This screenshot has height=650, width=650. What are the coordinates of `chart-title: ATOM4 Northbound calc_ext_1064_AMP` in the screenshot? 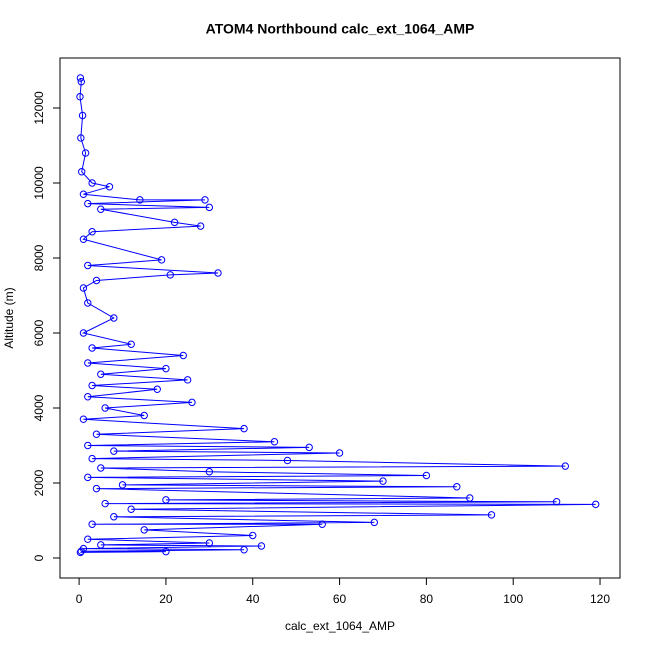 It's located at (340, 29).